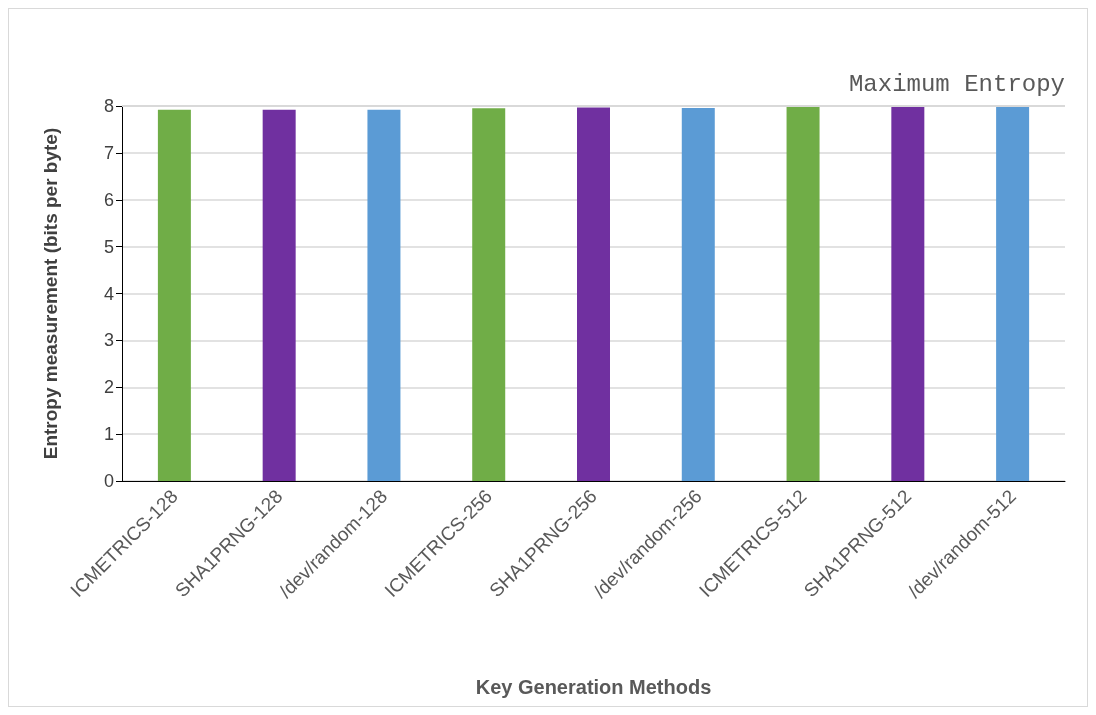 The height and width of the screenshot is (715, 1096). What do you see at coordinates (108, 152) in the screenshot?
I see `y-tick-label: 7` at bounding box center [108, 152].